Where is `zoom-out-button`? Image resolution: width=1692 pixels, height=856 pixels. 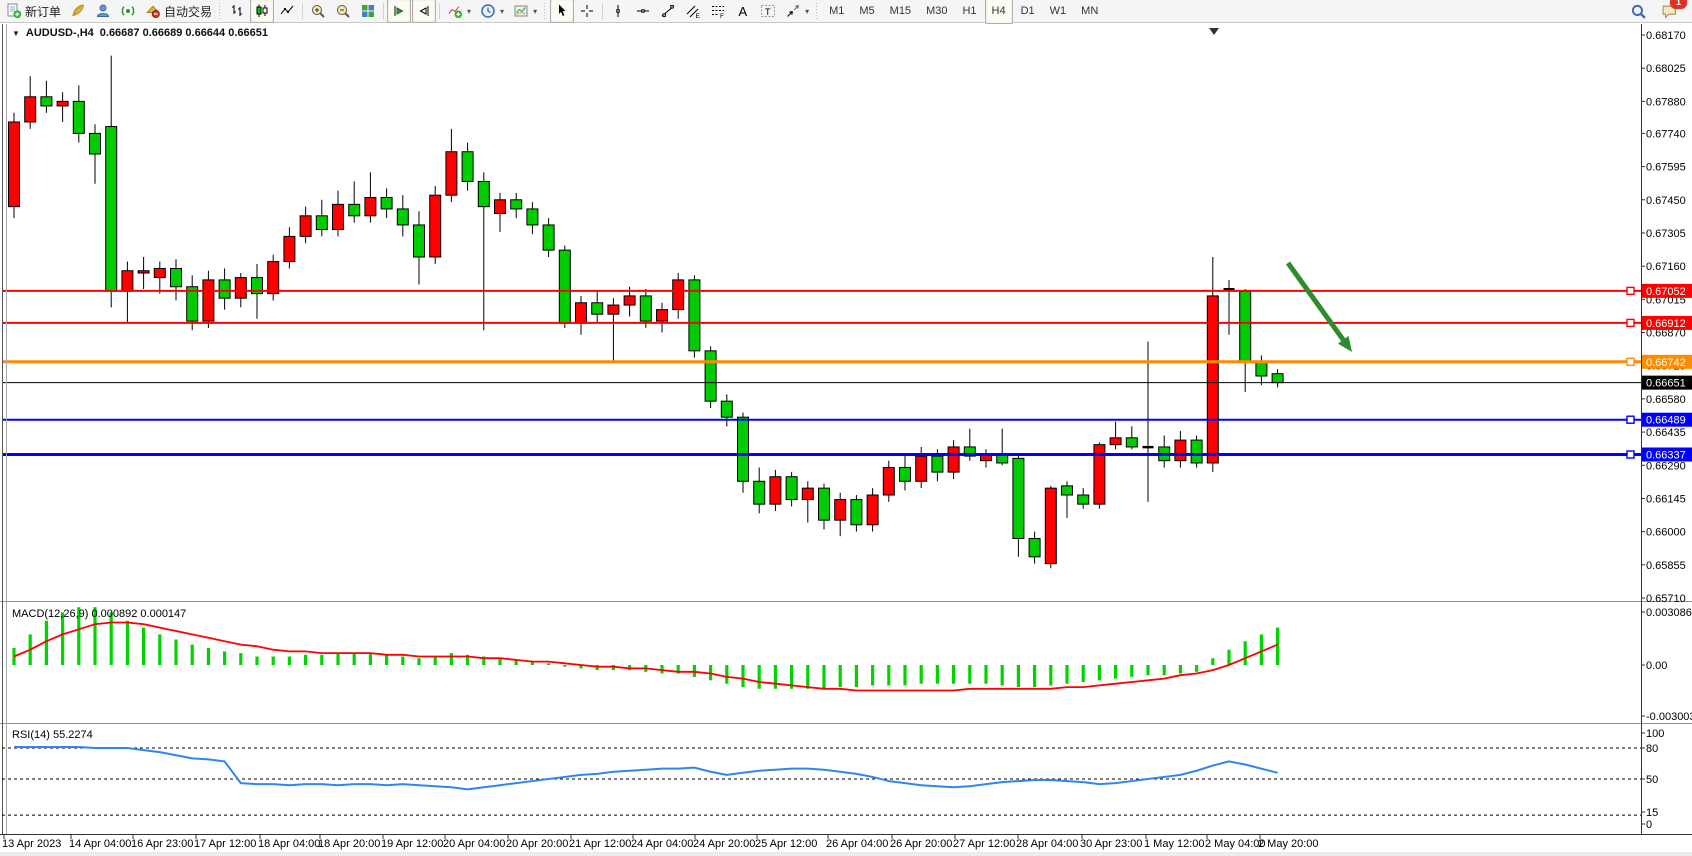 zoom-out-button is located at coordinates (343, 11).